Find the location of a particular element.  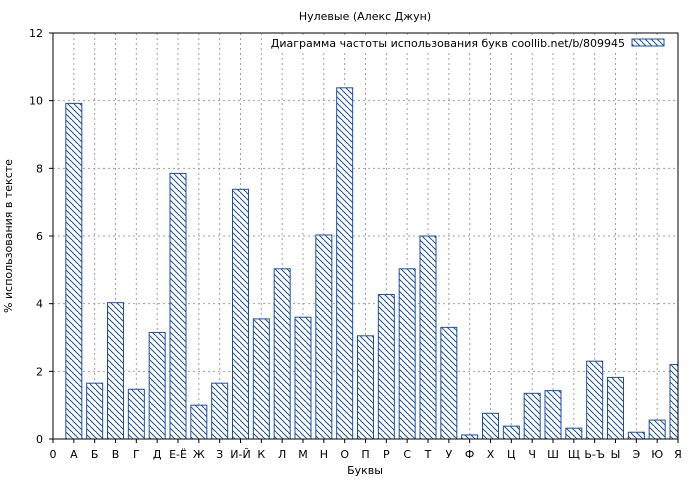

y-axis-label: % использования в тексте is located at coordinates (8, 236).